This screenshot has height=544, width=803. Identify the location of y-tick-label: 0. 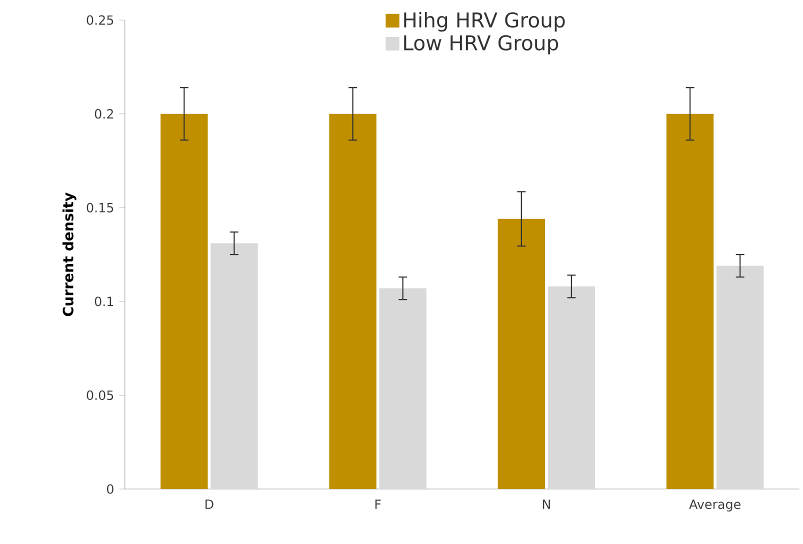
(110, 489).